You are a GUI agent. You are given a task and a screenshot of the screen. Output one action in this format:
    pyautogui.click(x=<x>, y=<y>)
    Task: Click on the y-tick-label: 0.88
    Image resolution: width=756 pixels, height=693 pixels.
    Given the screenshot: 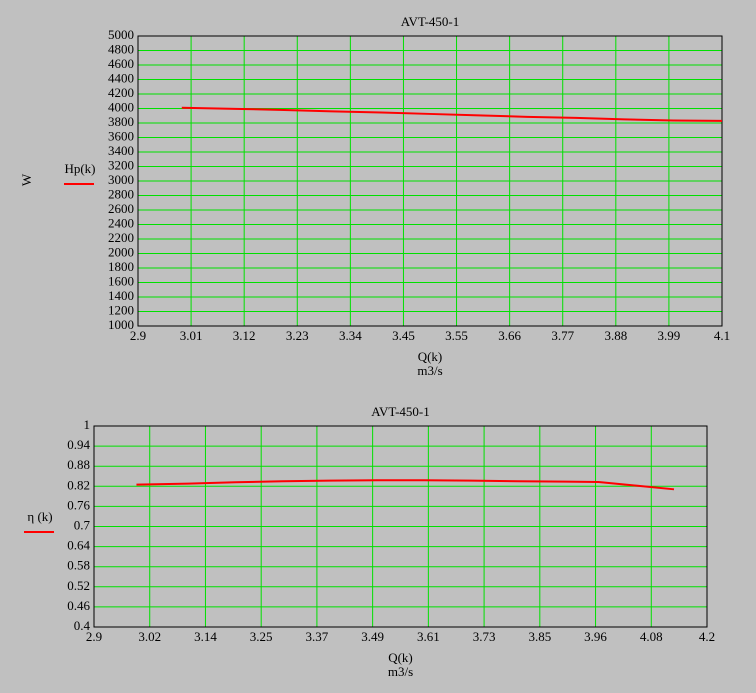 What is the action you would take?
    pyautogui.click(x=78, y=464)
    